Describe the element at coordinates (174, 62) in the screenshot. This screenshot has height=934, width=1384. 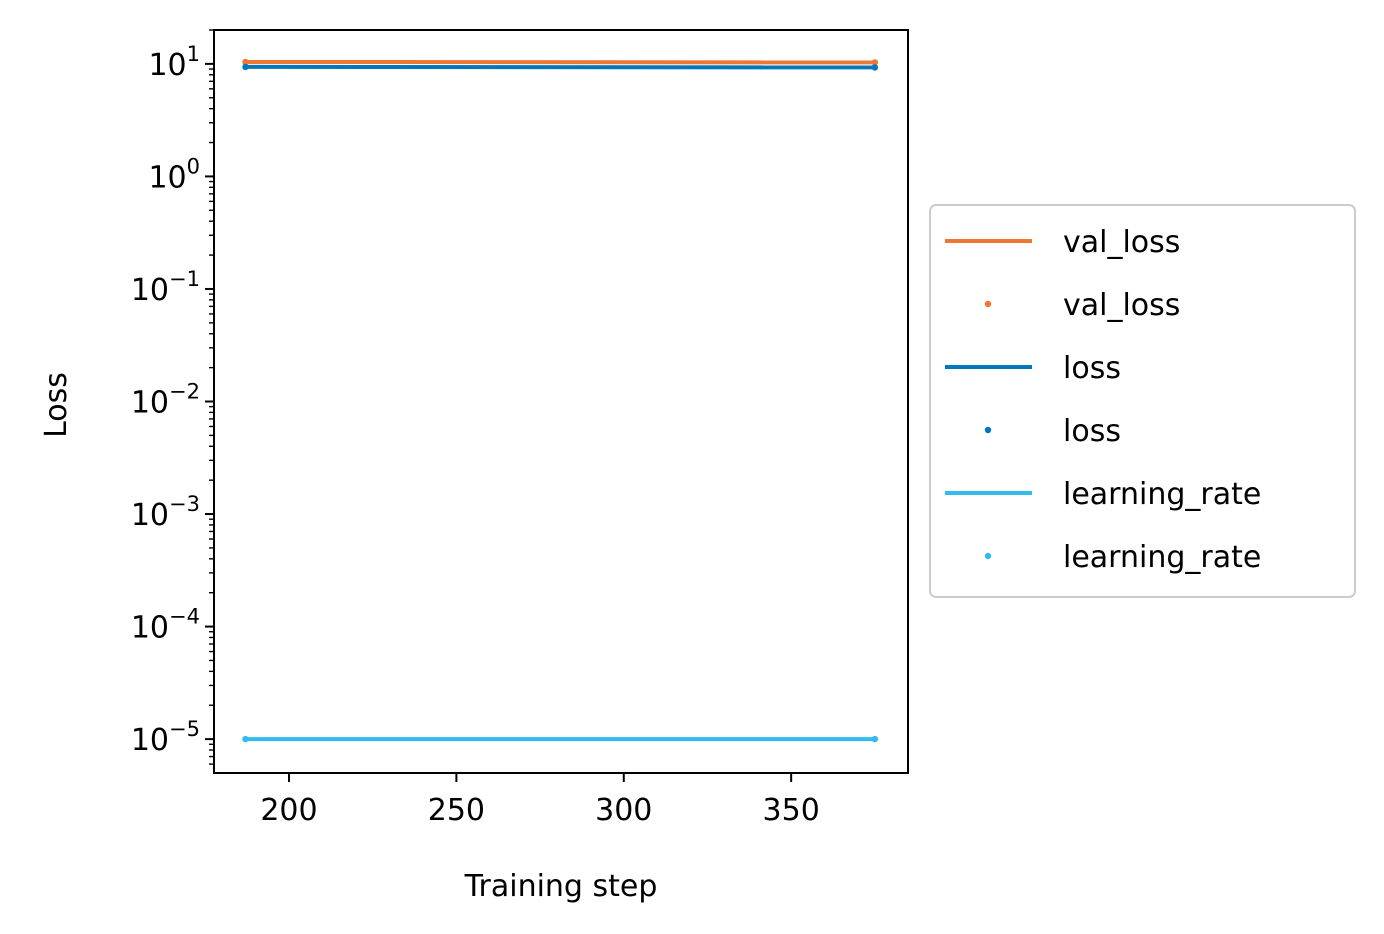
I see `y-tick-label: 10¹` at that location.